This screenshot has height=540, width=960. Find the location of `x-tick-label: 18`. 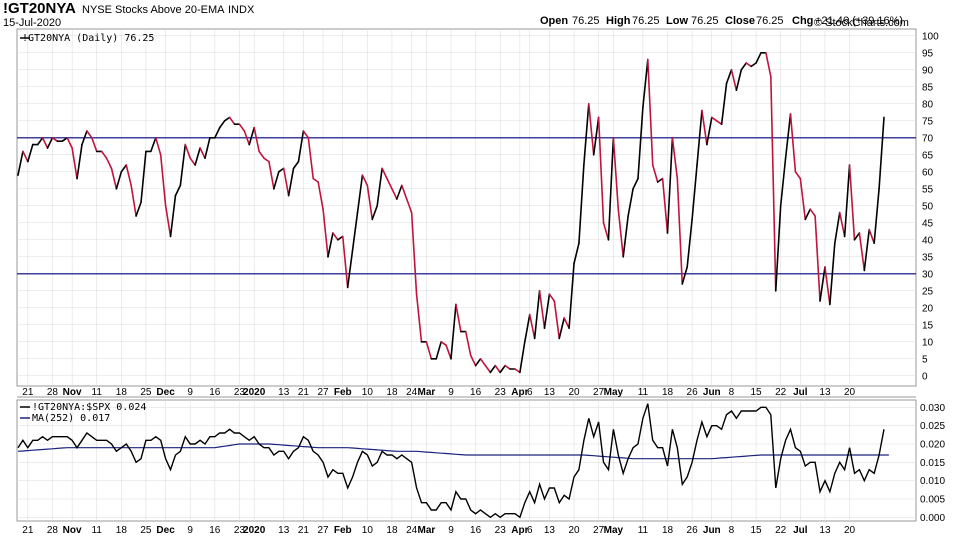

x-tick-label: 18 is located at coordinates (122, 392).